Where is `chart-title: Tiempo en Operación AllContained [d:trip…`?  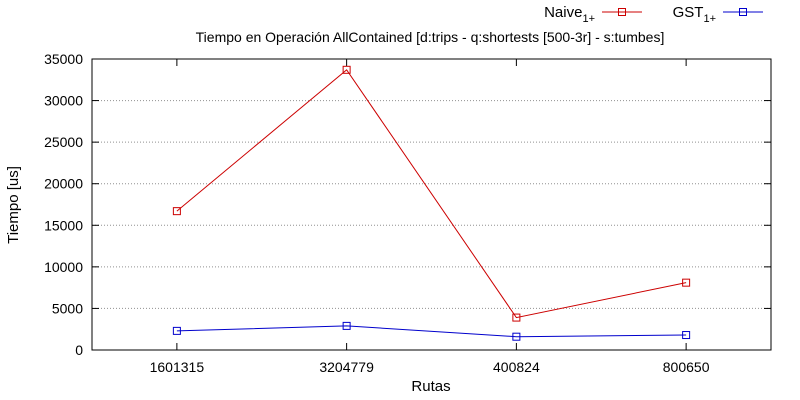
chart-title: Tiempo en Operación AllContained [d:trip… is located at coordinates (430, 37).